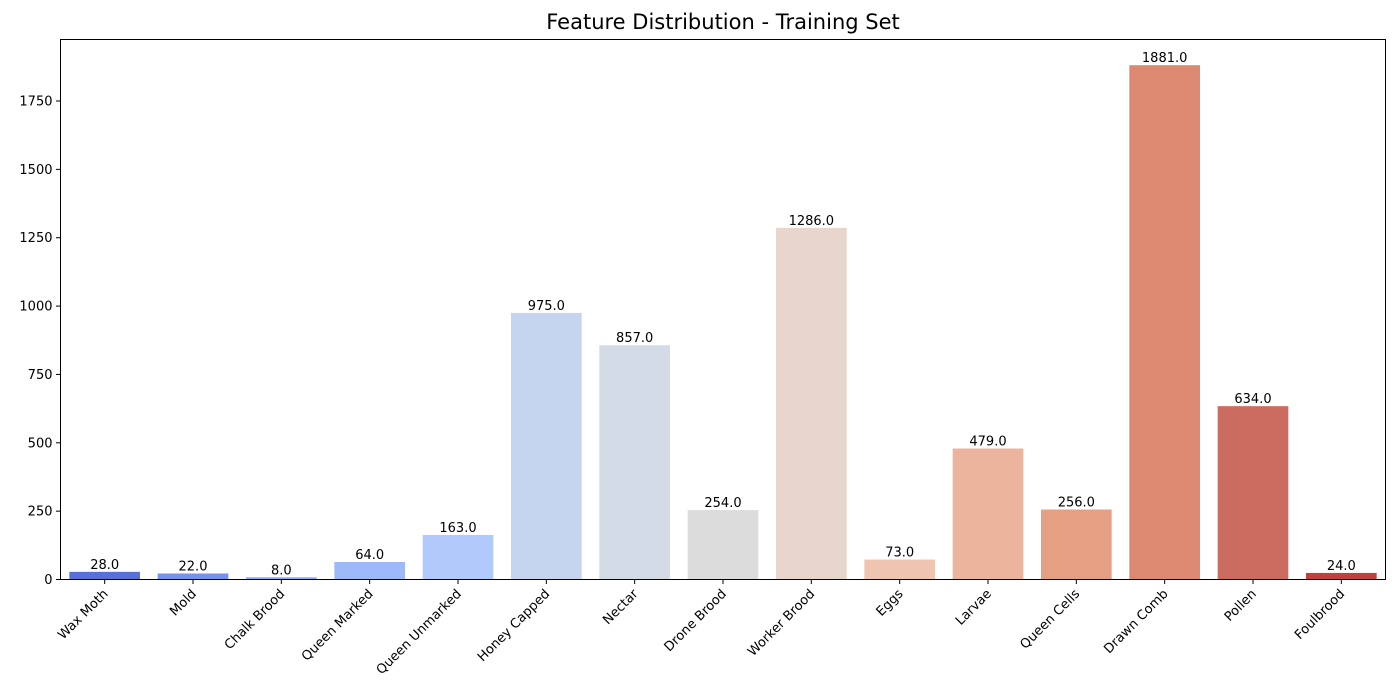 Image resolution: width=1400 pixels, height=700 pixels. Describe the element at coordinates (48, 580) in the screenshot. I see `y-tick-label: 0` at that location.